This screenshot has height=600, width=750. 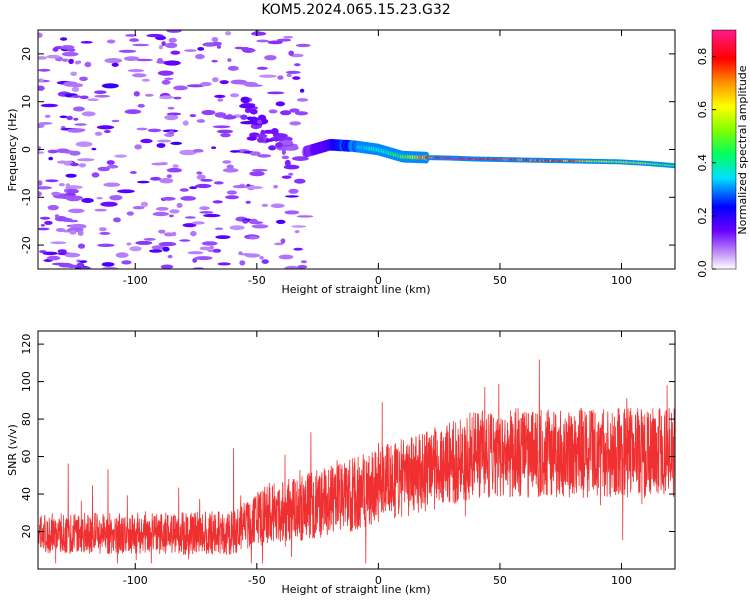 What do you see at coordinates (12, 150) in the screenshot?
I see `spectrogram-ylabel: Frequency (Hz)` at bounding box center [12, 150].